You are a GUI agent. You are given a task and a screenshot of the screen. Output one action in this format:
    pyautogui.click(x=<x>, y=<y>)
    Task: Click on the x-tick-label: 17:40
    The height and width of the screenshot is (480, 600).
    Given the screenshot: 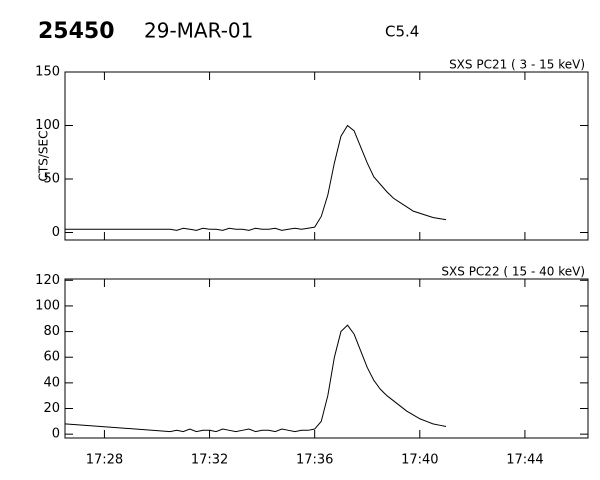 What is the action you would take?
    pyautogui.click(x=419, y=460)
    